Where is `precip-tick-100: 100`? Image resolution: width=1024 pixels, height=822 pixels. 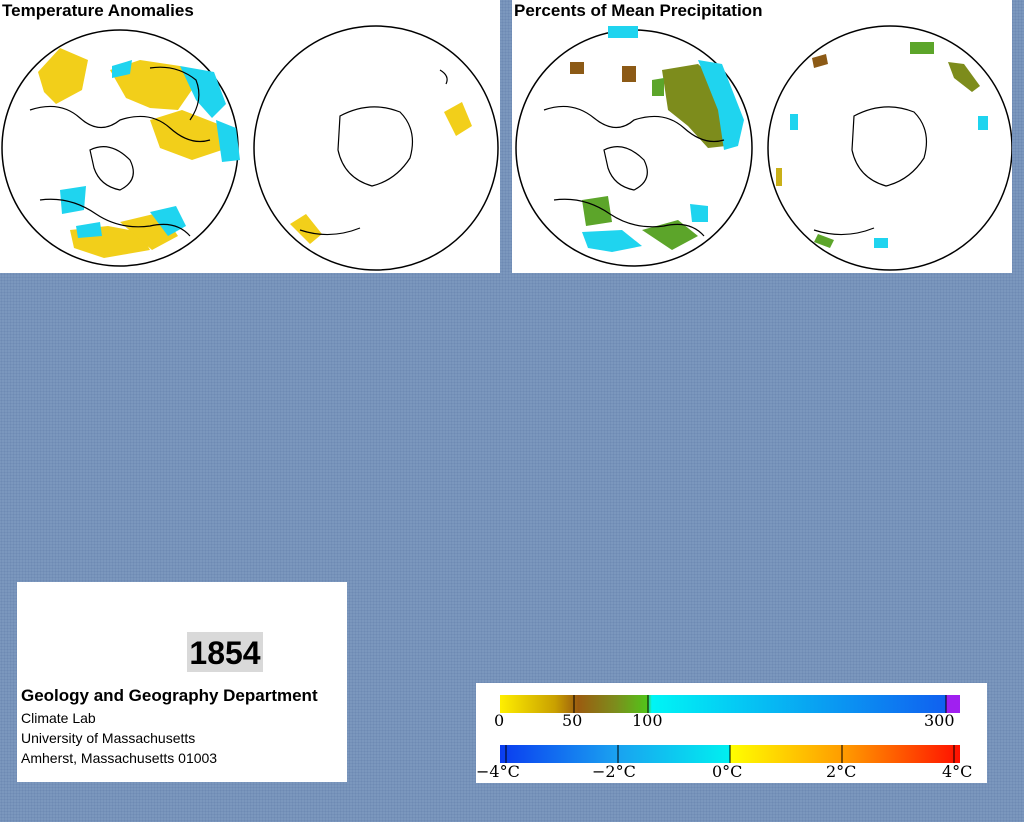 precip-tick-100: 100 is located at coordinates (647, 720).